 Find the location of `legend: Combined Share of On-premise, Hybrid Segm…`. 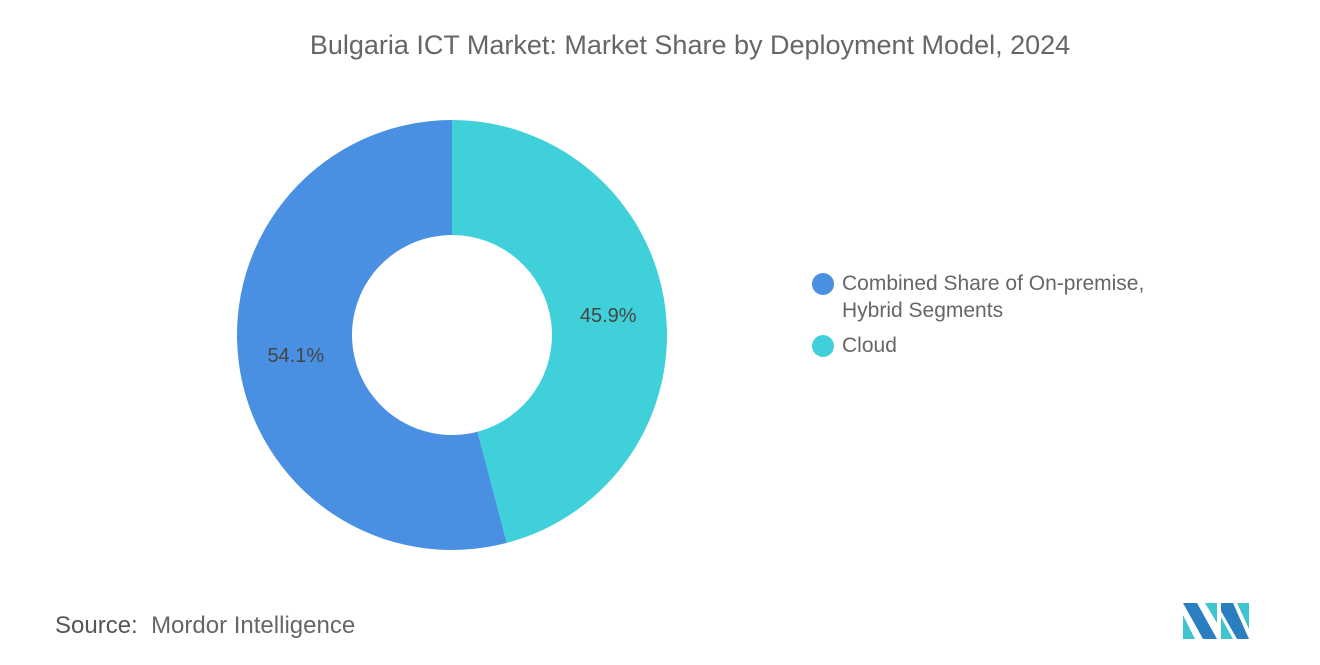

legend: Combined Share of On-premise, Hybrid Segm… is located at coordinates (978, 318).